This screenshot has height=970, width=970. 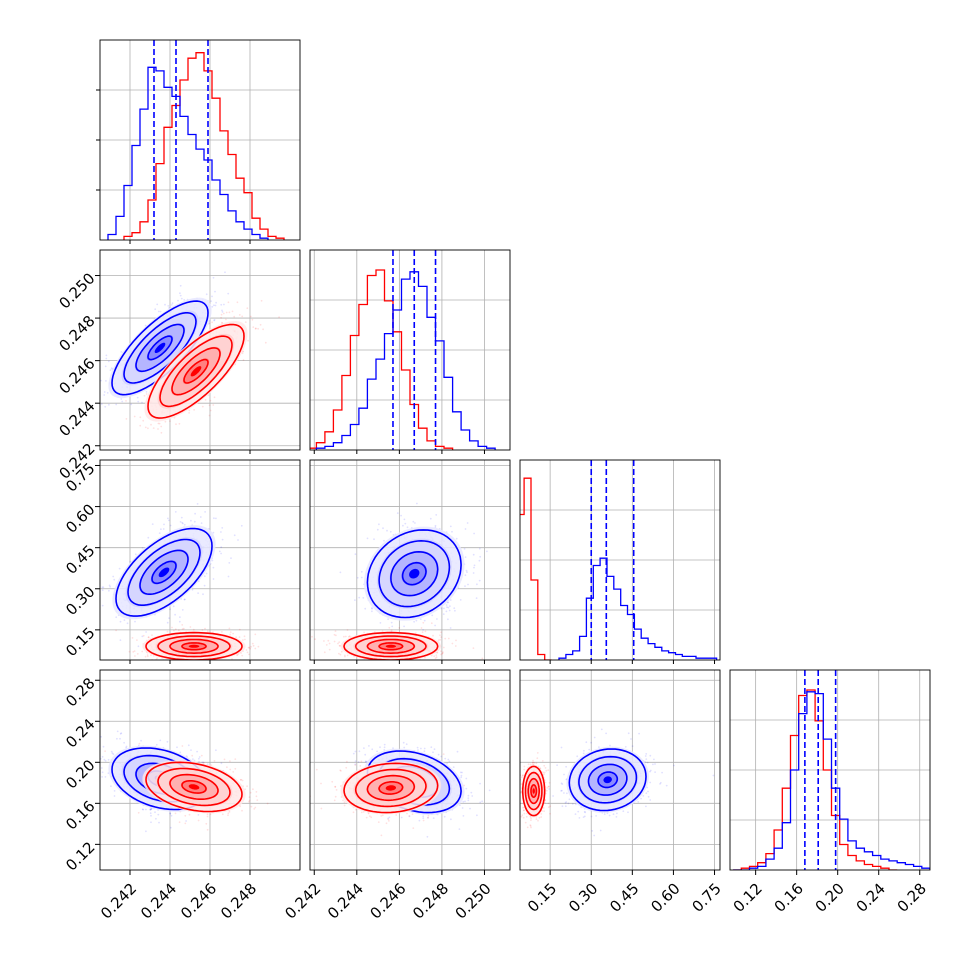 I want to click on panel-content, so click(x=403, y=350).